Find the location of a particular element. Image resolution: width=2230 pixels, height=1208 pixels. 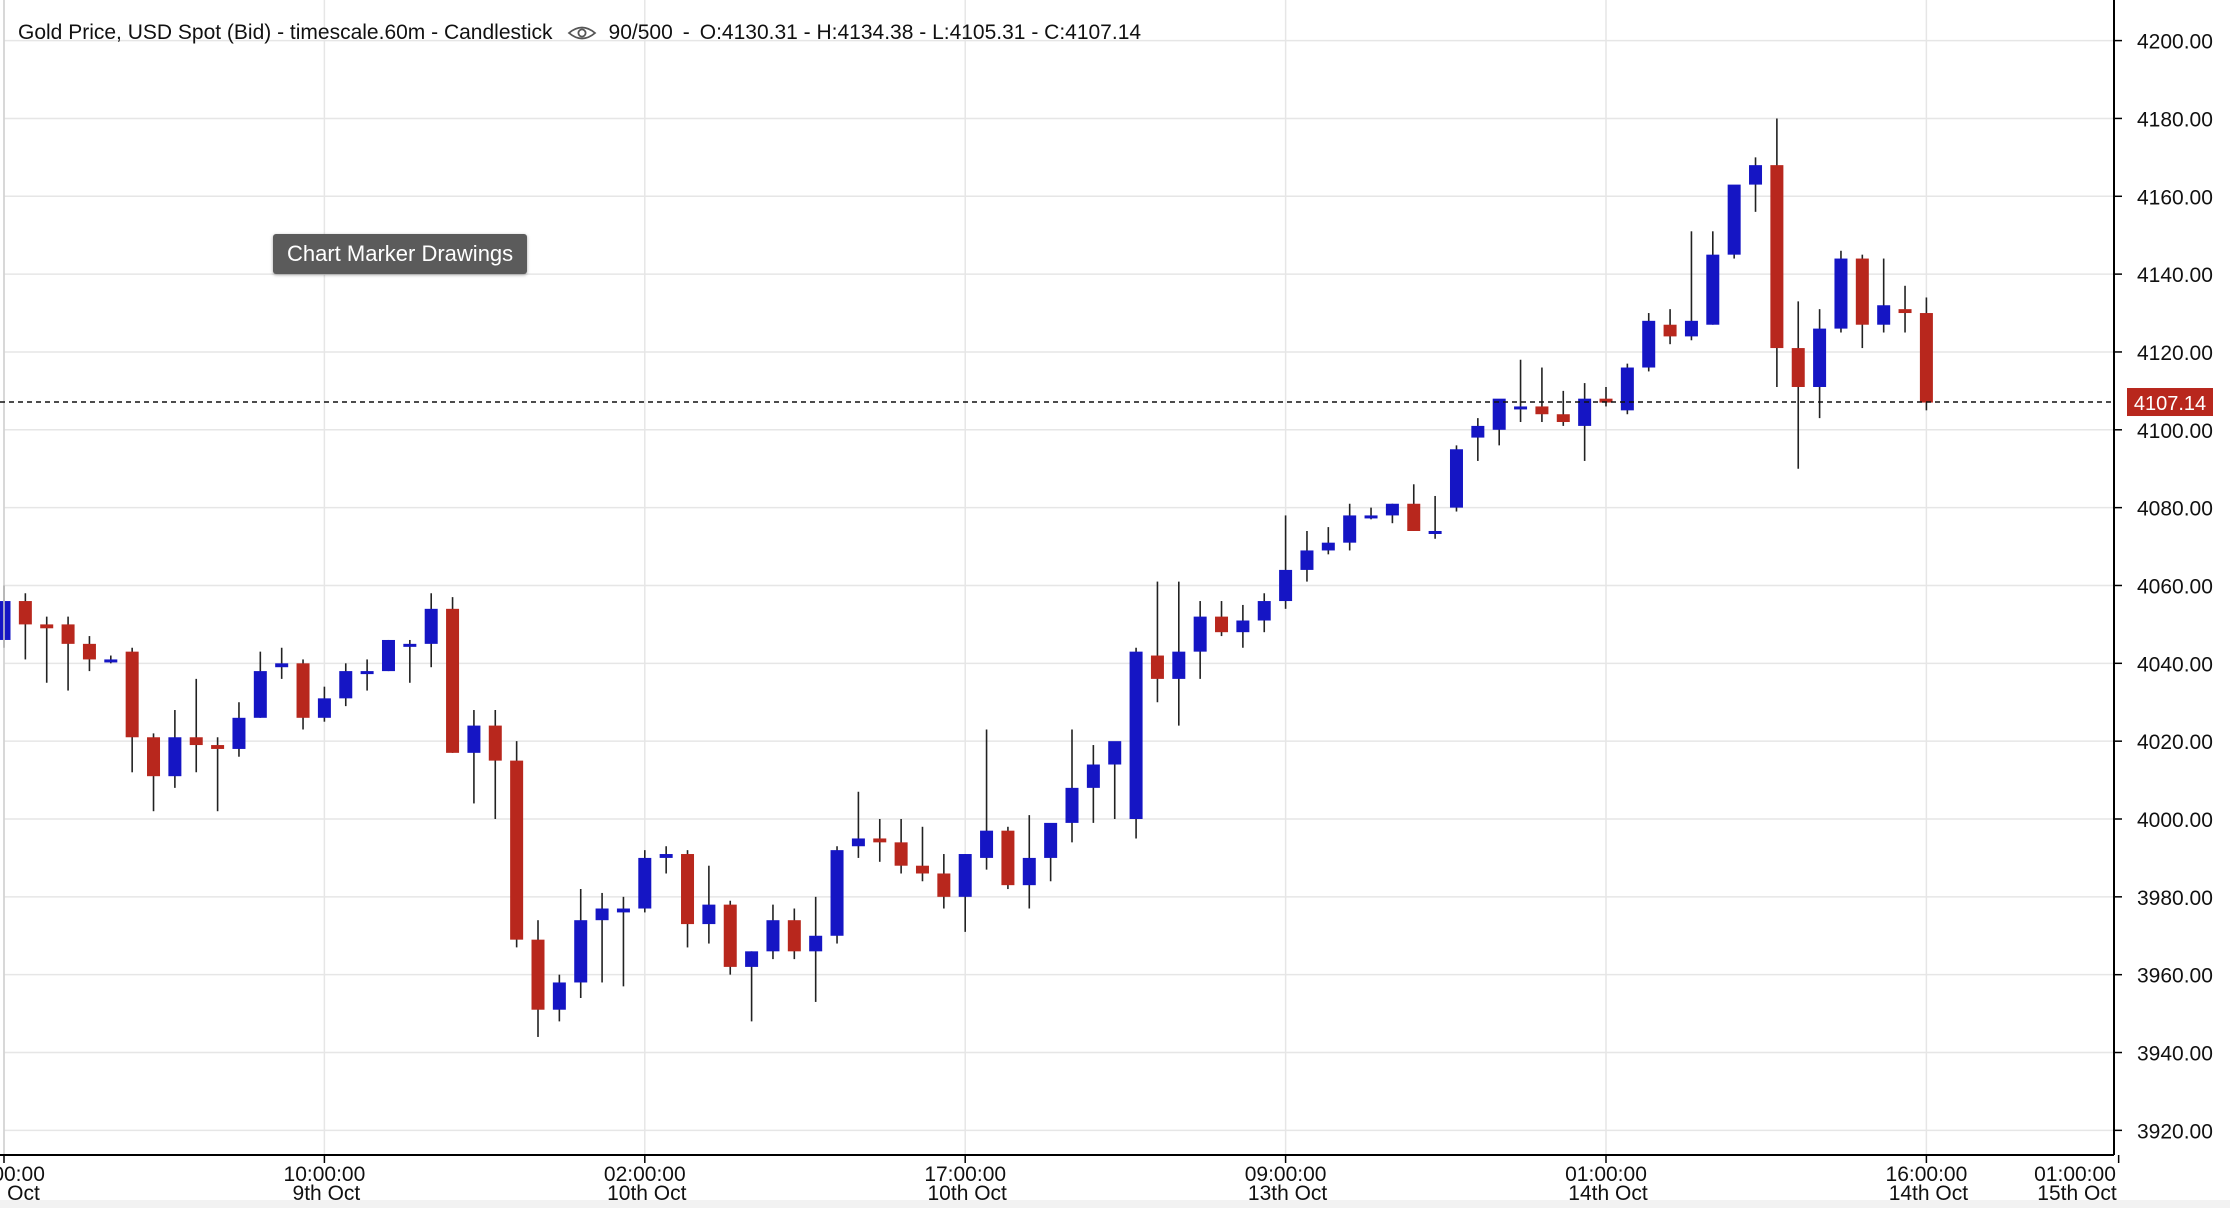

chart-marker-drawings-button: Chart Marker Drawings is located at coordinates (400, 254).